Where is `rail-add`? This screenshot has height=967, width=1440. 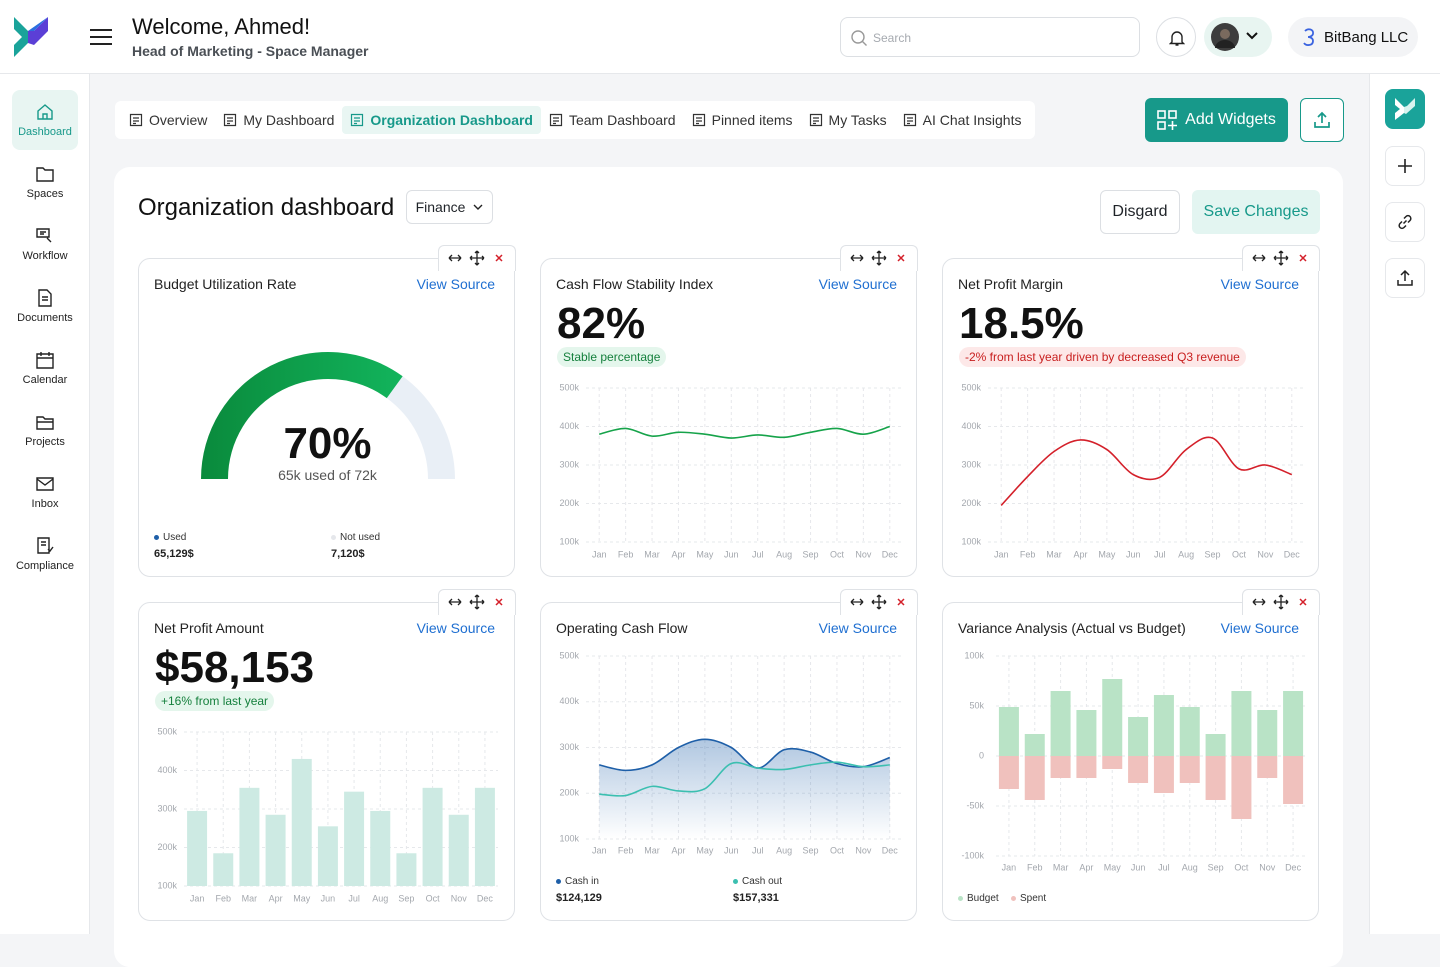 rail-add is located at coordinates (1405, 166).